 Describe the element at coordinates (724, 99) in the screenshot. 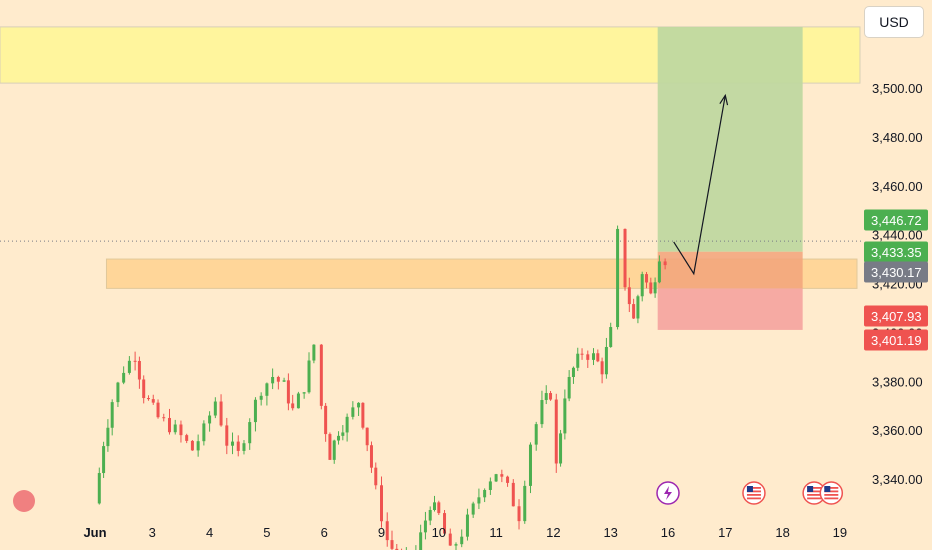

I see `projection-arrow-head` at that location.